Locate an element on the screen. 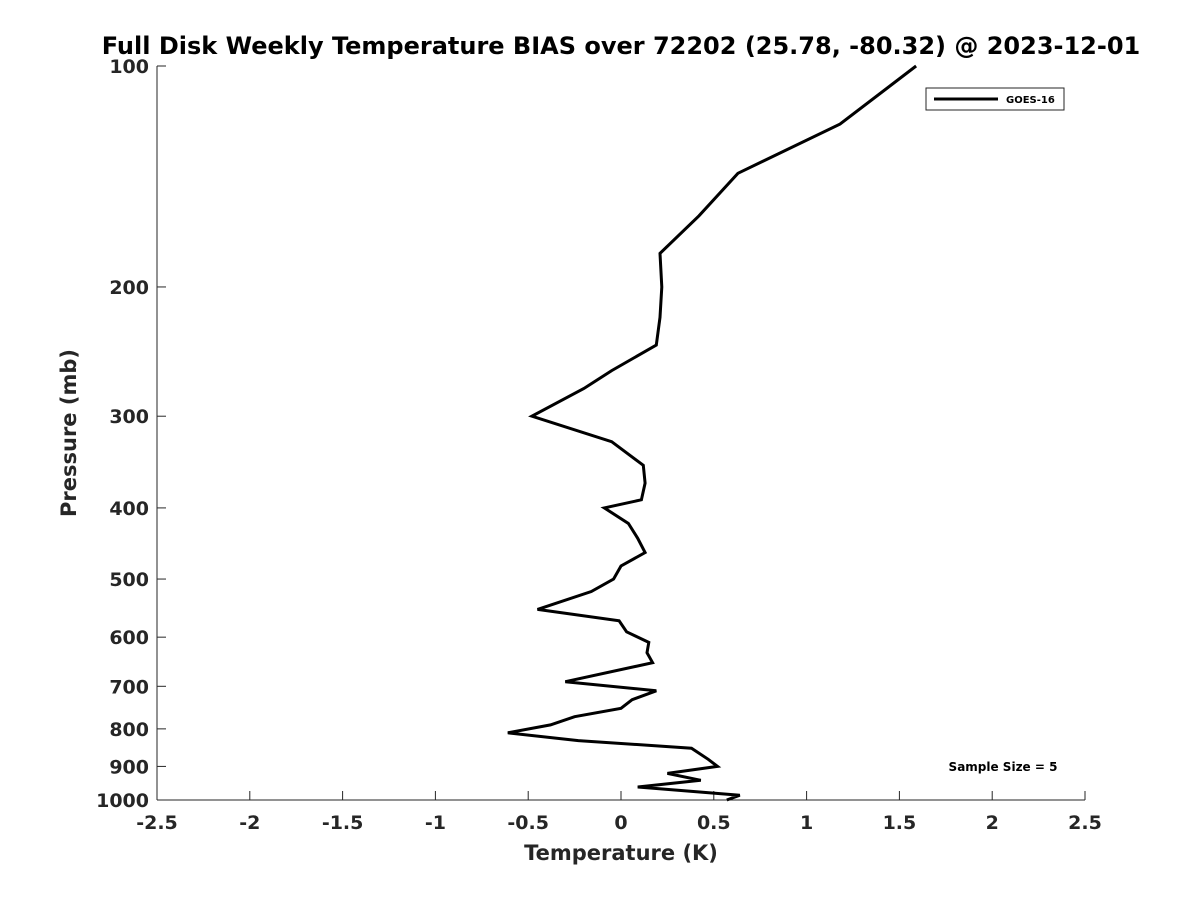 This screenshot has width=1200, height=900. legend-label-goes-16: GOES-16 is located at coordinates (1030, 100).